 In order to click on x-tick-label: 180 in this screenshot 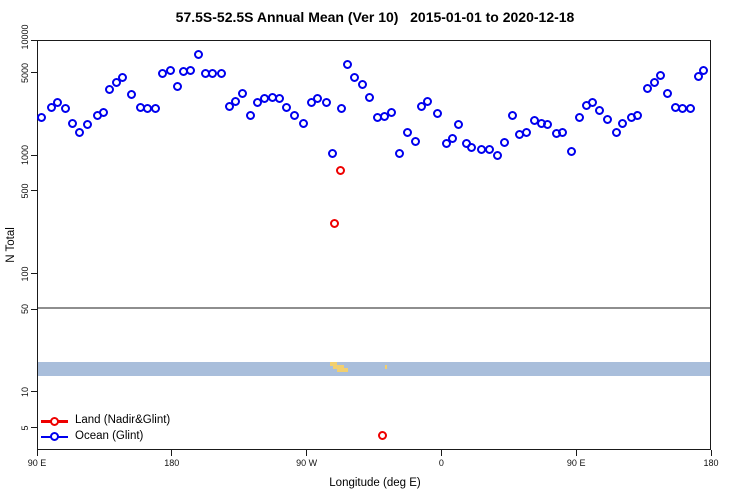, I will do `click(172, 463)`.